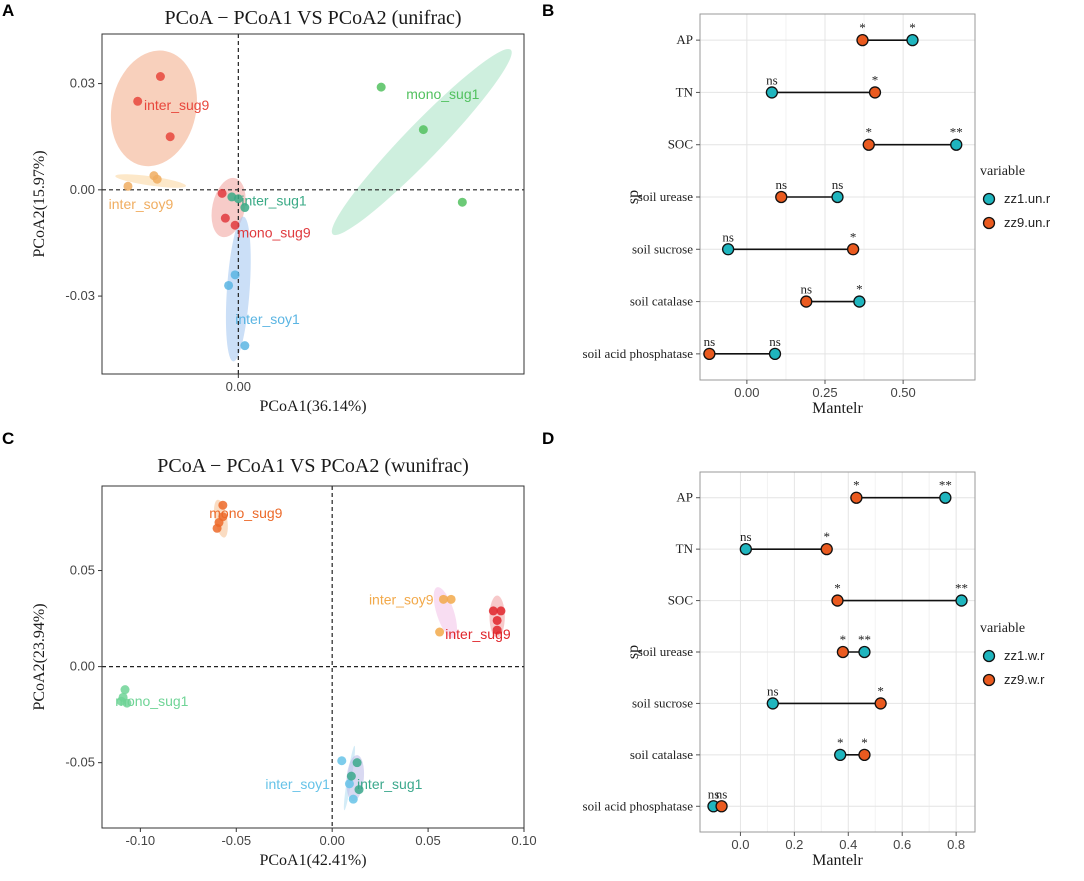 Image resolution: width=1084 pixels, height=881 pixels. Describe the element at coordinates (989, 656) in the screenshot. I see `legend-swatch-zz1-w-r` at that location.